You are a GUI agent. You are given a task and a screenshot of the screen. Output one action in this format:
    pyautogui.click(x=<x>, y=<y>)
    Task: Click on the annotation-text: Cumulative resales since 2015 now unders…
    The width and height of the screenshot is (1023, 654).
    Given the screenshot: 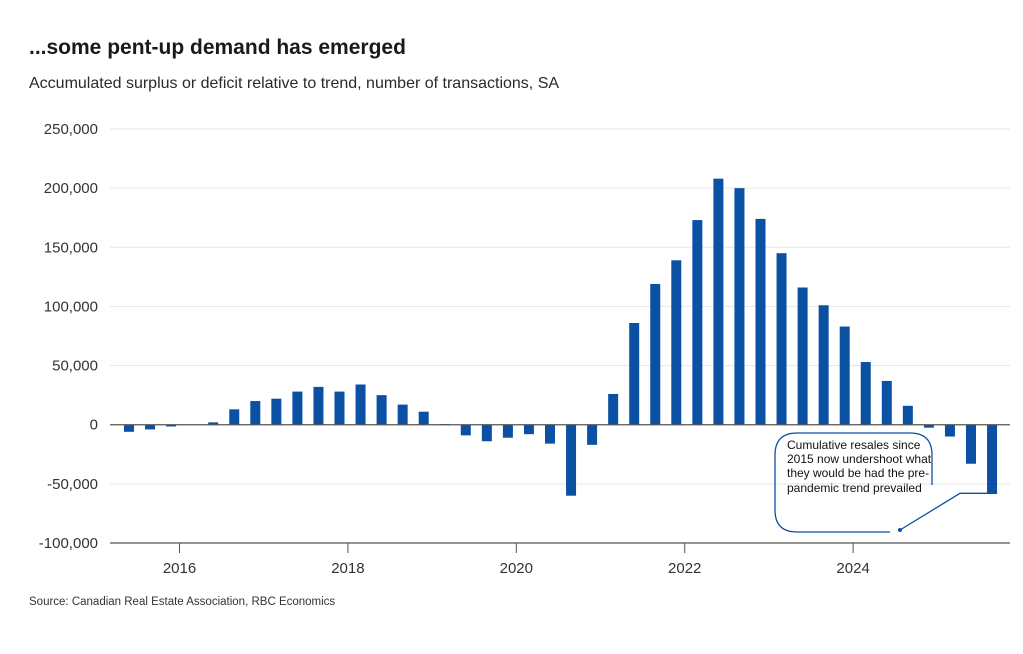 What is the action you would take?
    pyautogui.click(x=859, y=466)
    